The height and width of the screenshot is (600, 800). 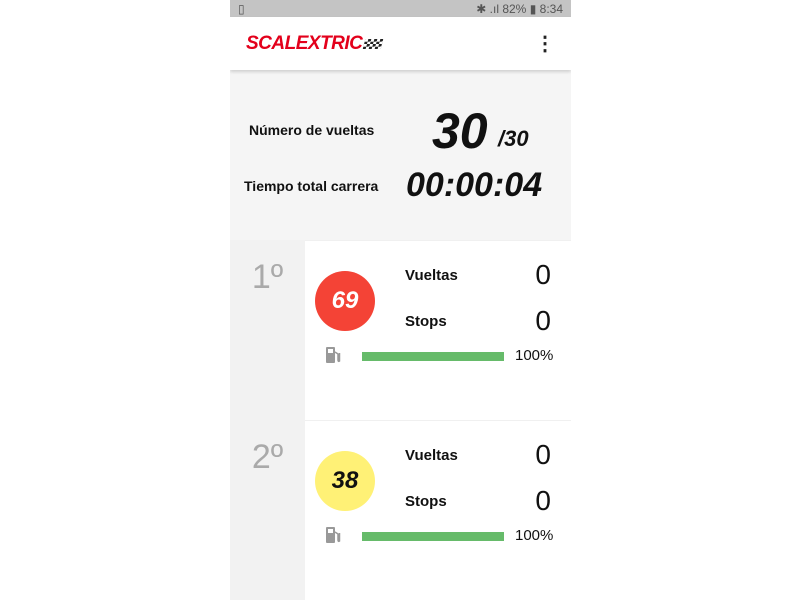 I want to click on position: 1º, so click(x=267, y=330).